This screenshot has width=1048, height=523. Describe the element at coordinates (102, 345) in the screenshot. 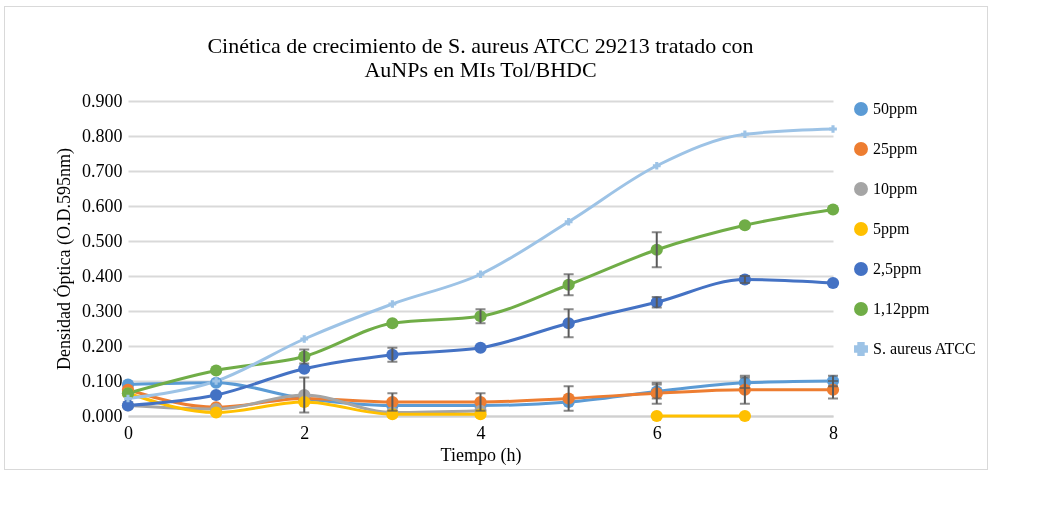

I see `y-tick-label: 0.200` at that location.